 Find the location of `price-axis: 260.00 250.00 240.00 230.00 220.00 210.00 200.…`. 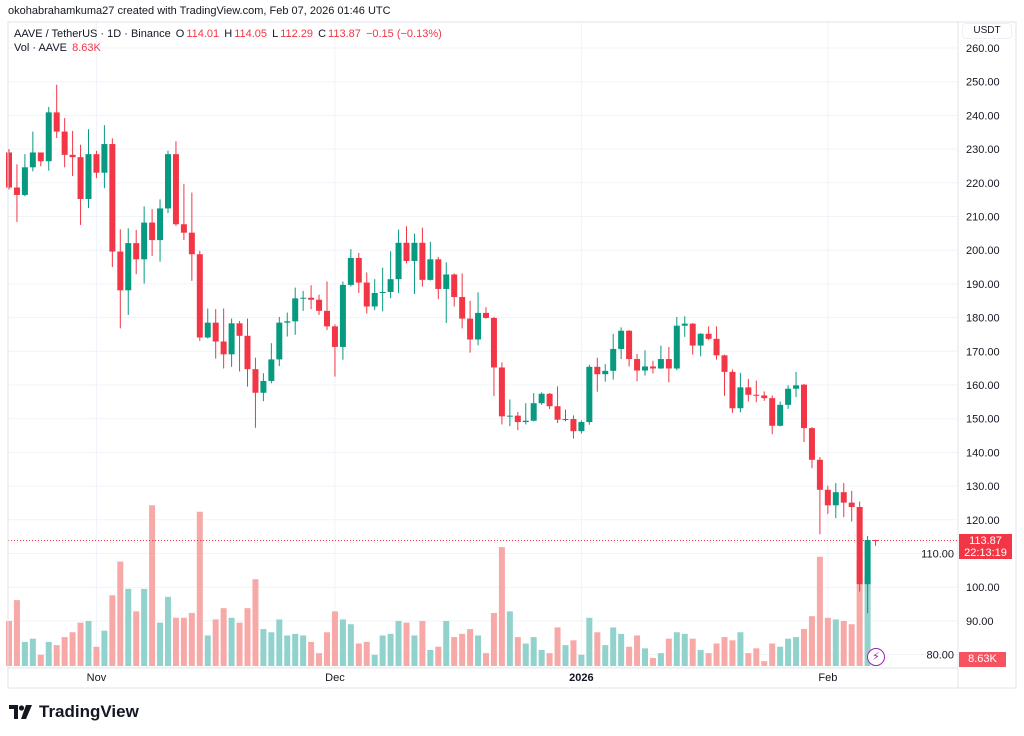

price-axis: 260.00 250.00 240.00 230.00 220.00 210.00 200.… is located at coordinates (960, 352).